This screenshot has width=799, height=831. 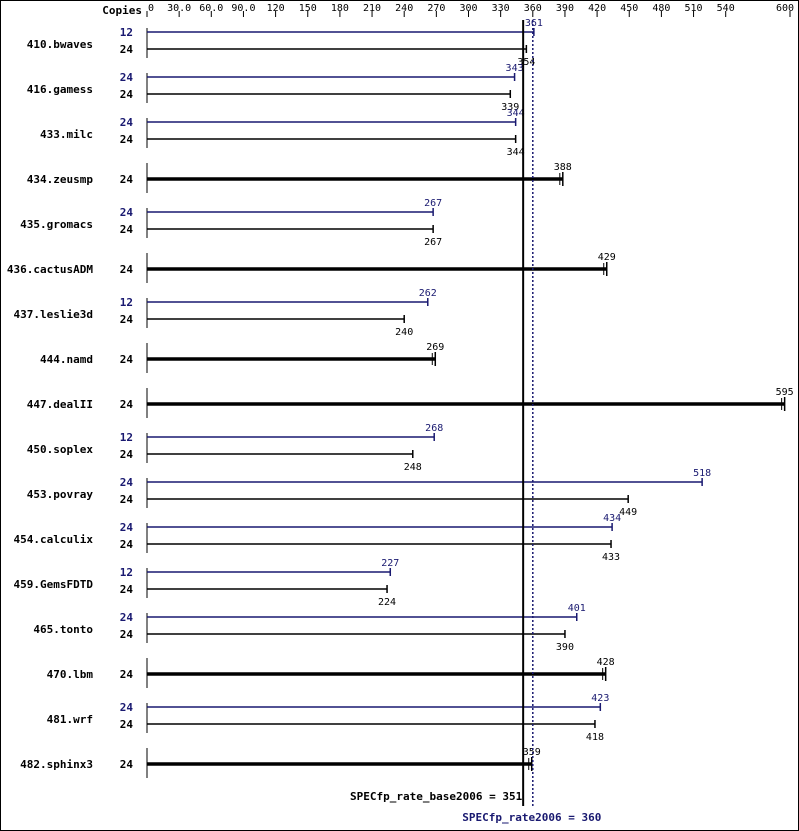 I want to click on base-value-label: 418, so click(x=595, y=737).